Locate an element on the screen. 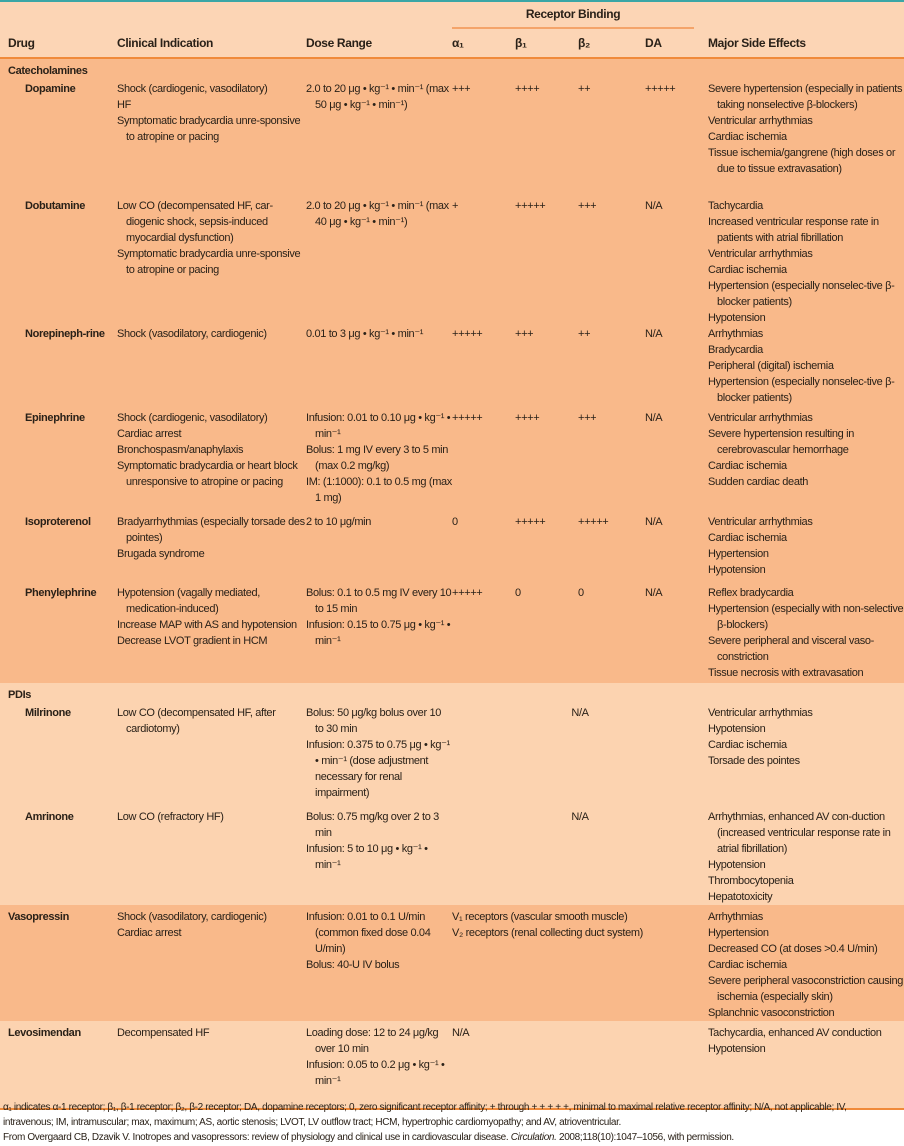 The width and height of the screenshot is (904, 1146). receptor-da: N/A is located at coordinates (677, 462).